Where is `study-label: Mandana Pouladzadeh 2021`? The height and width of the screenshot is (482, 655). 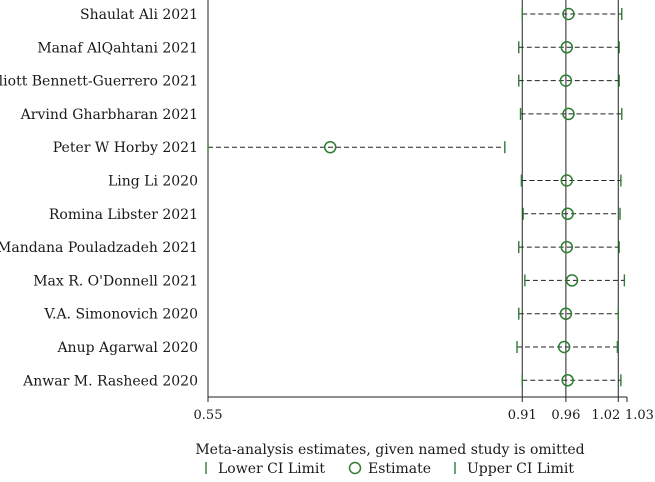
study-label: Mandana Pouladzadeh 2021 is located at coordinates (99, 248).